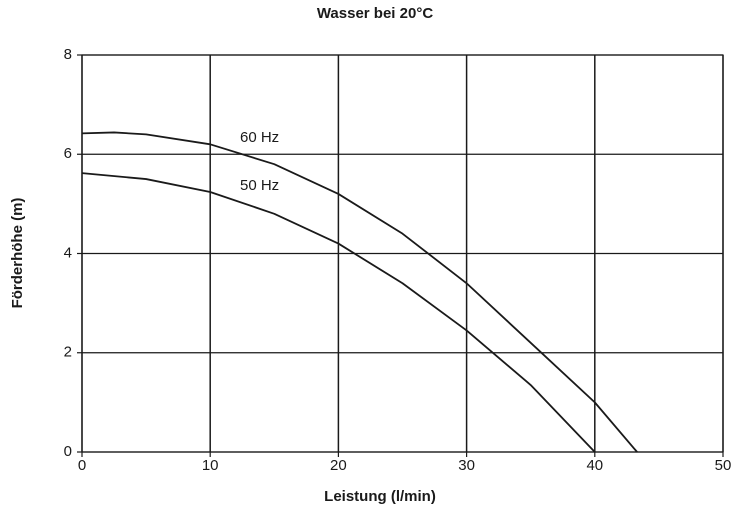 Image resolution: width=750 pixels, height=509 pixels. Describe the element at coordinates (17, 253) in the screenshot. I see `y-axis-label: Förderhöhe (m)` at that location.